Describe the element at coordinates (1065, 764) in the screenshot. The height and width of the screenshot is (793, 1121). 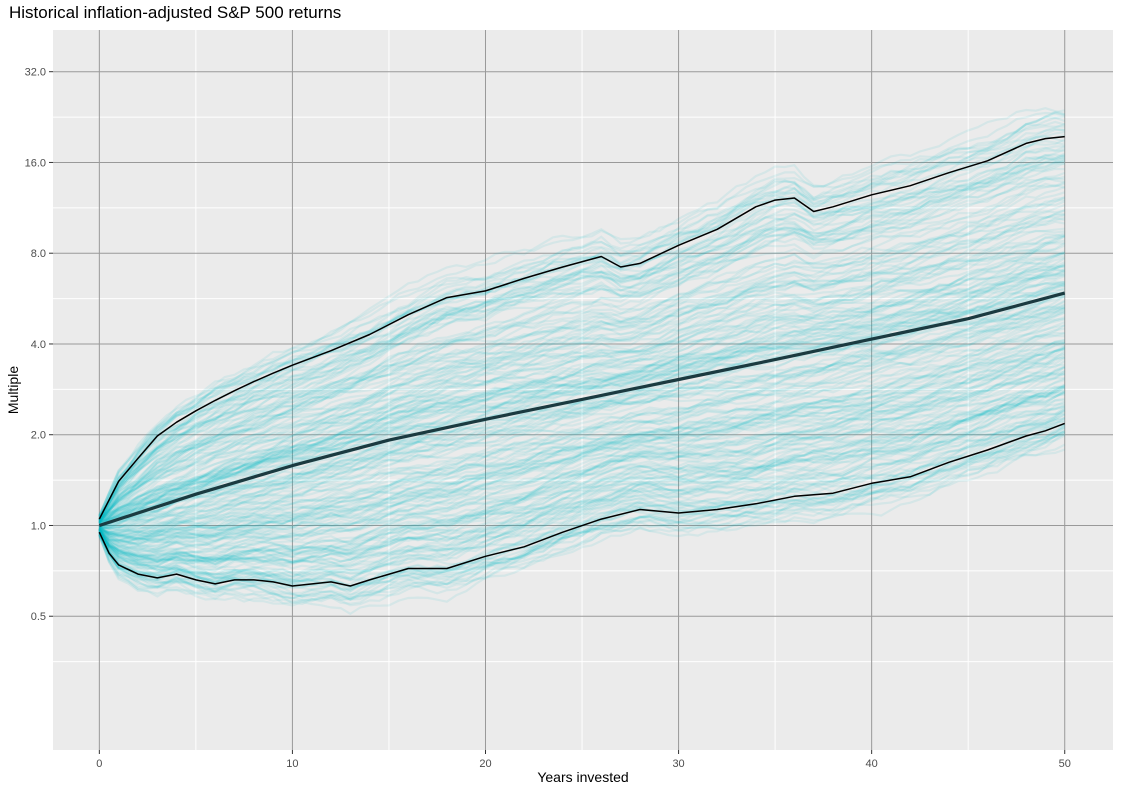
I see `x-tick-label: 50` at that location.